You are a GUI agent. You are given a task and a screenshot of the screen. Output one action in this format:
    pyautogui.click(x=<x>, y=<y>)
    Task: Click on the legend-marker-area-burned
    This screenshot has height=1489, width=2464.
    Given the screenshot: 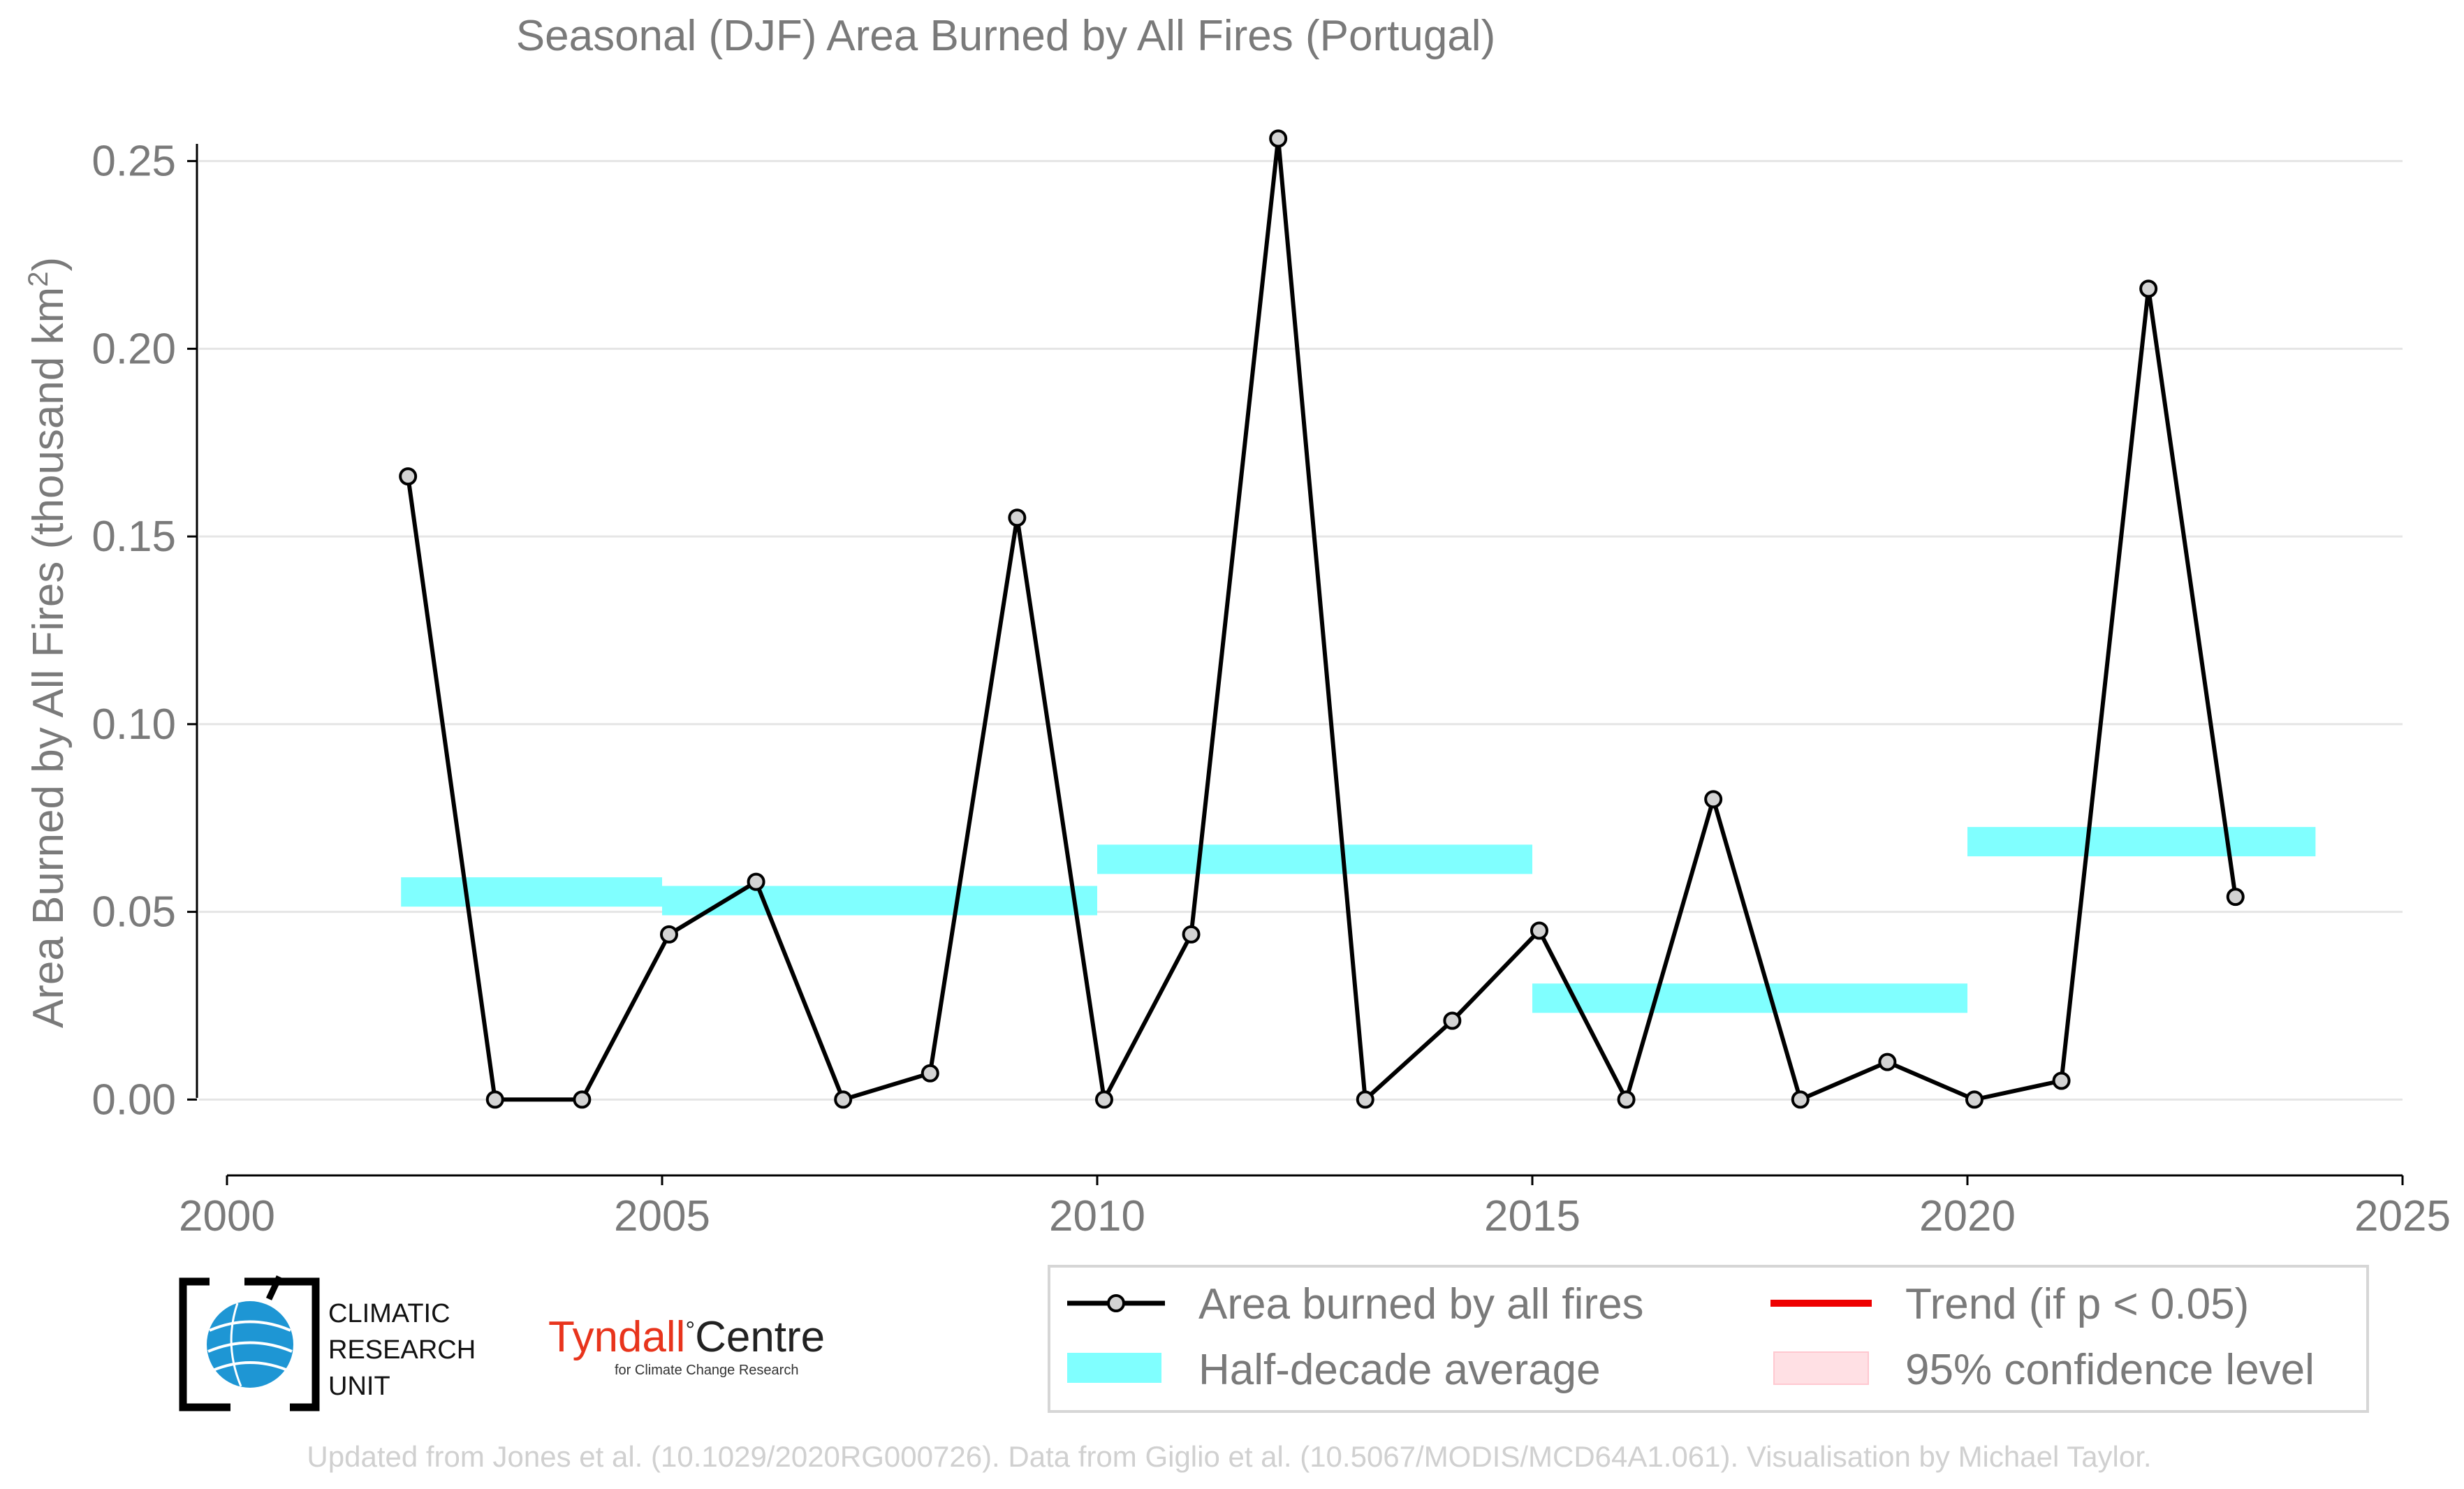 What is the action you would take?
    pyautogui.click(x=1116, y=1303)
    